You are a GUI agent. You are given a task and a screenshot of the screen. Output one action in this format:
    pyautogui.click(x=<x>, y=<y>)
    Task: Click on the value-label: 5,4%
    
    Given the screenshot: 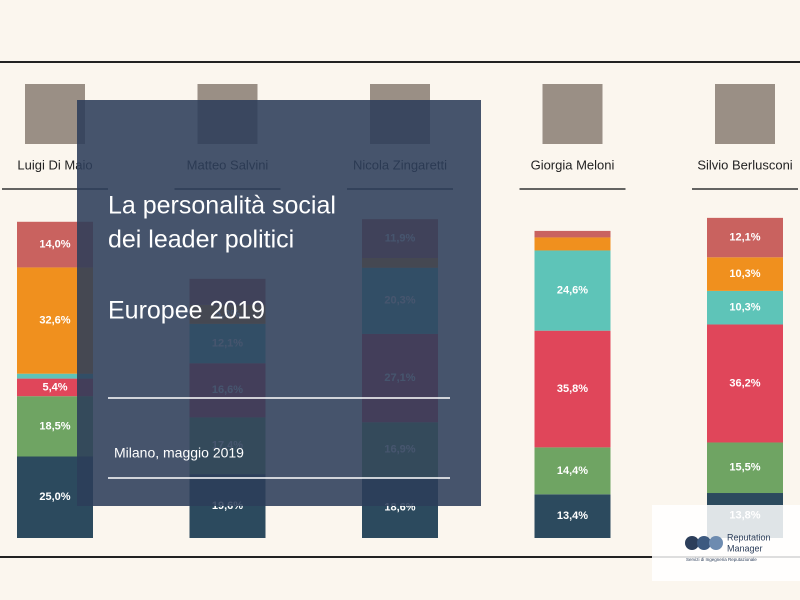 What is the action you would take?
    pyautogui.click(x=54, y=387)
    